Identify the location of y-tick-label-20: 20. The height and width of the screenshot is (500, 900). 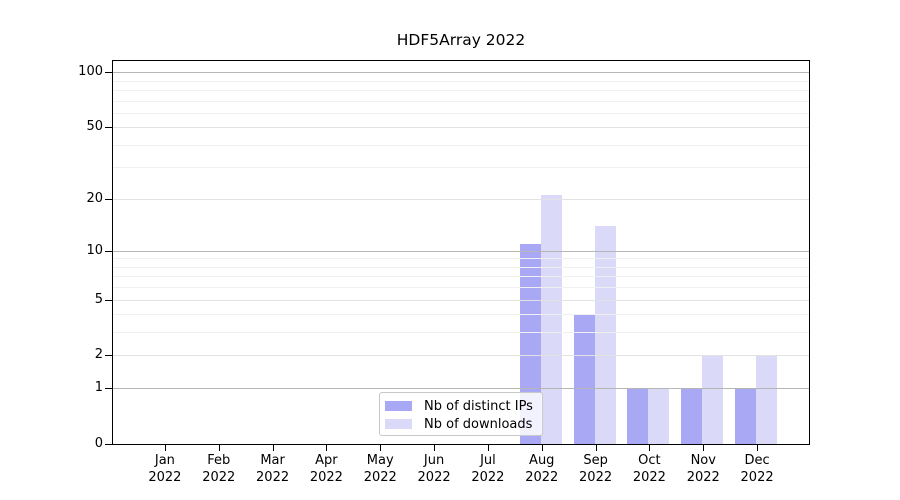
(94, 198).